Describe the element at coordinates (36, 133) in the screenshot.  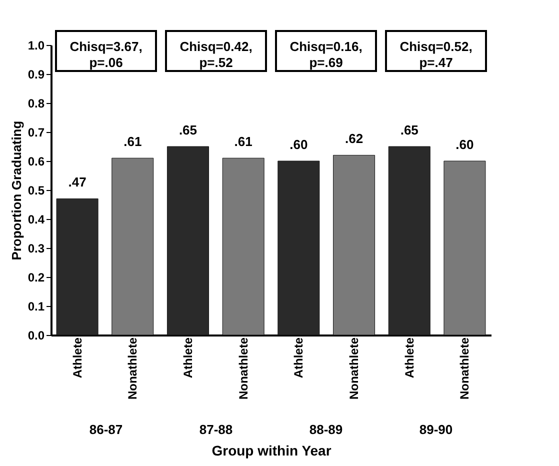
I see `y-tick-label: 0.7` at that location.